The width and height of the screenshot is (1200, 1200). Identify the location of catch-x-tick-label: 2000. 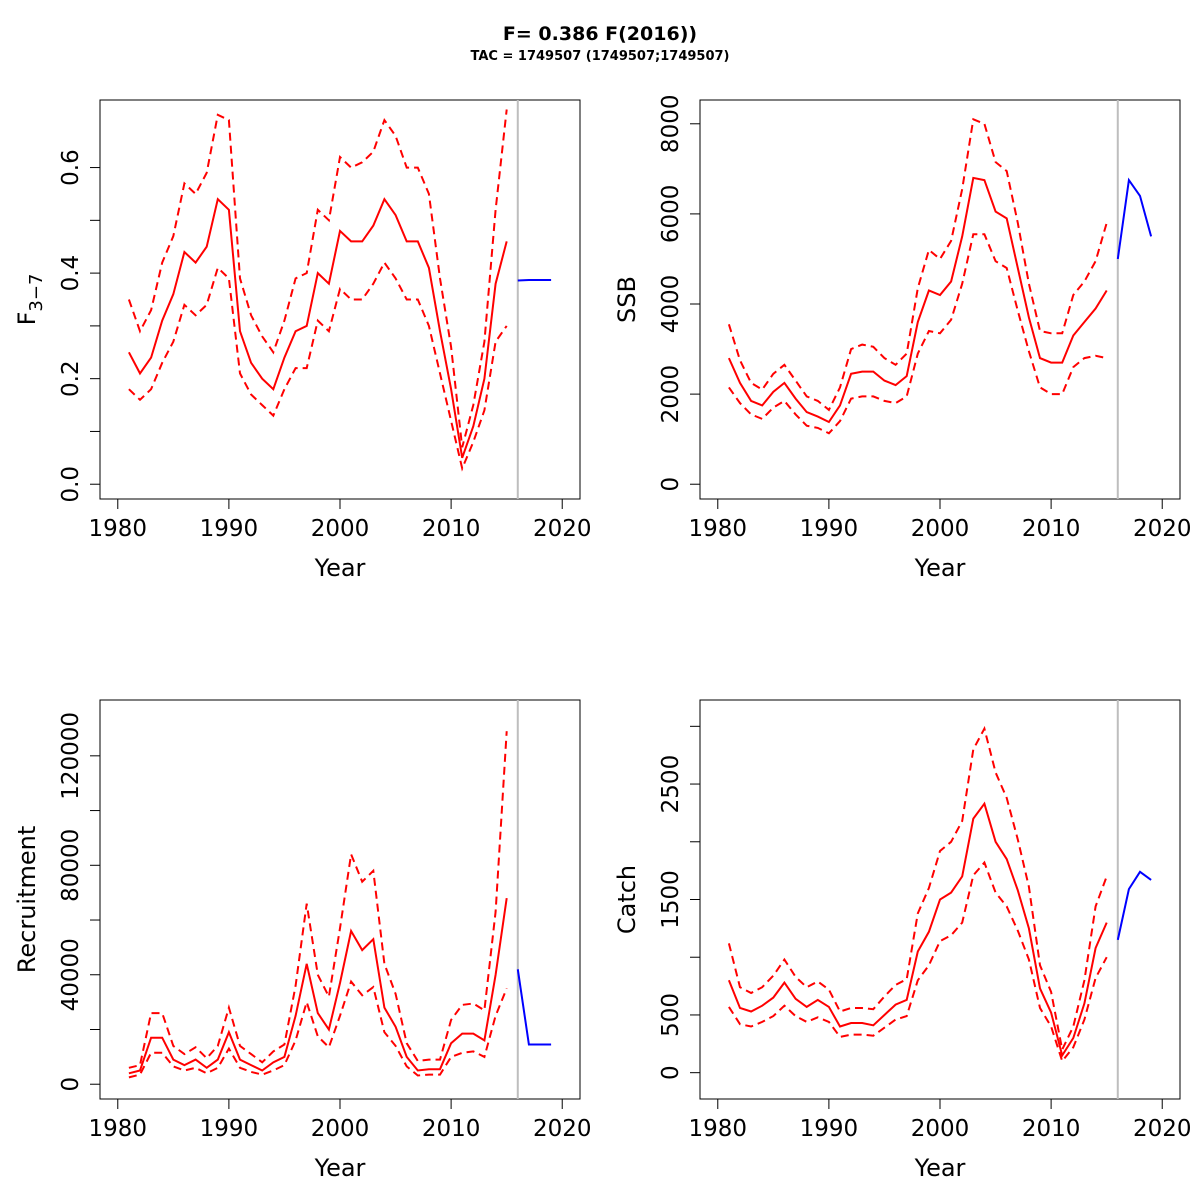
(940, 1129).